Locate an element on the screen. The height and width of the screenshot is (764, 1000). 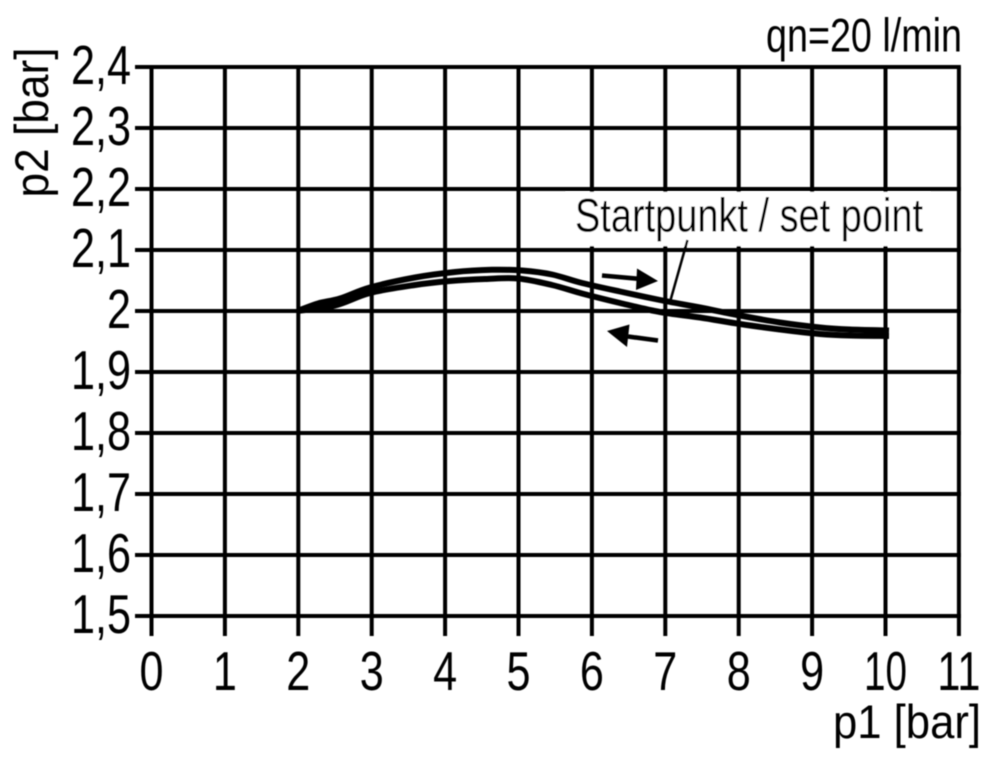
svg-text: 1,9 is located at coordinates (101, 370).